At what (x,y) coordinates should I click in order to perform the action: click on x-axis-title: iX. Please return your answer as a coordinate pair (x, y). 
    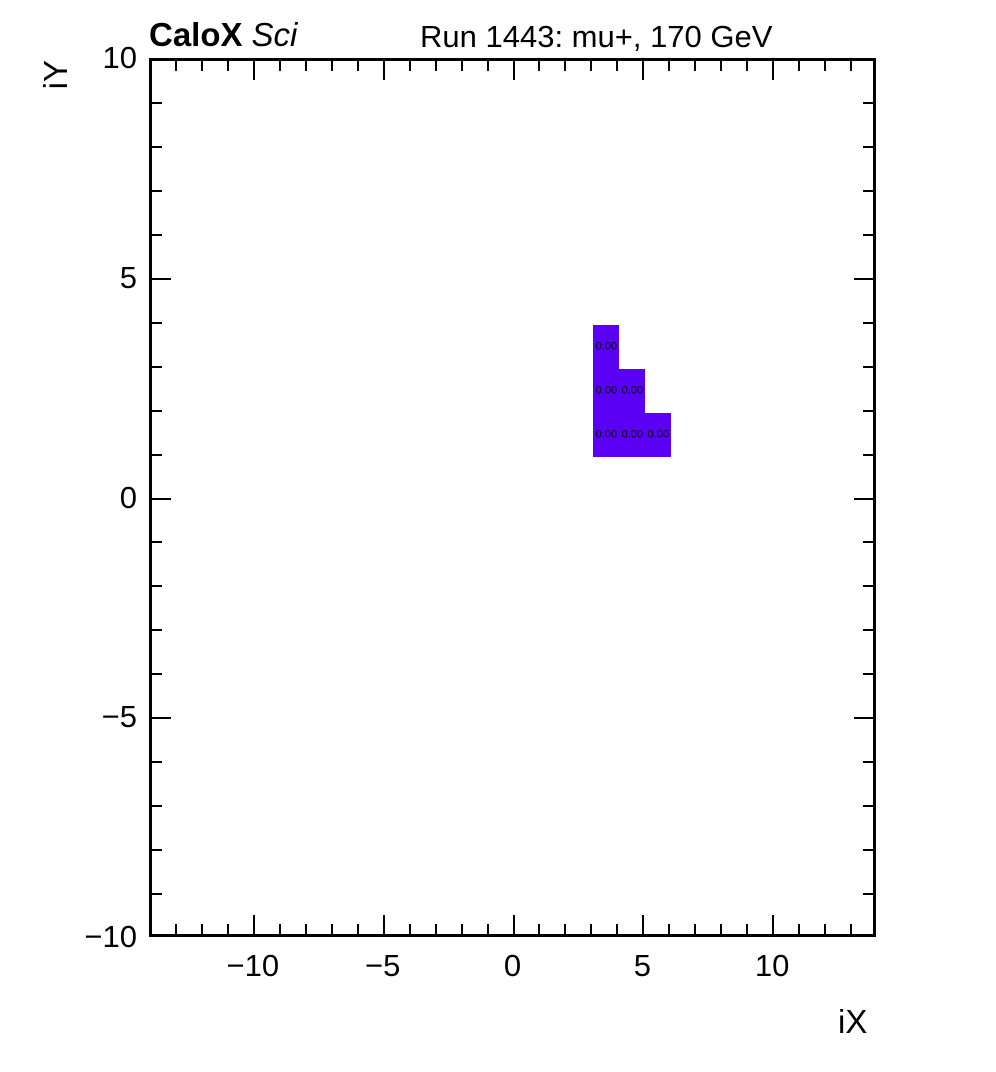
    Looking at the image, I should click on (853, 1021).